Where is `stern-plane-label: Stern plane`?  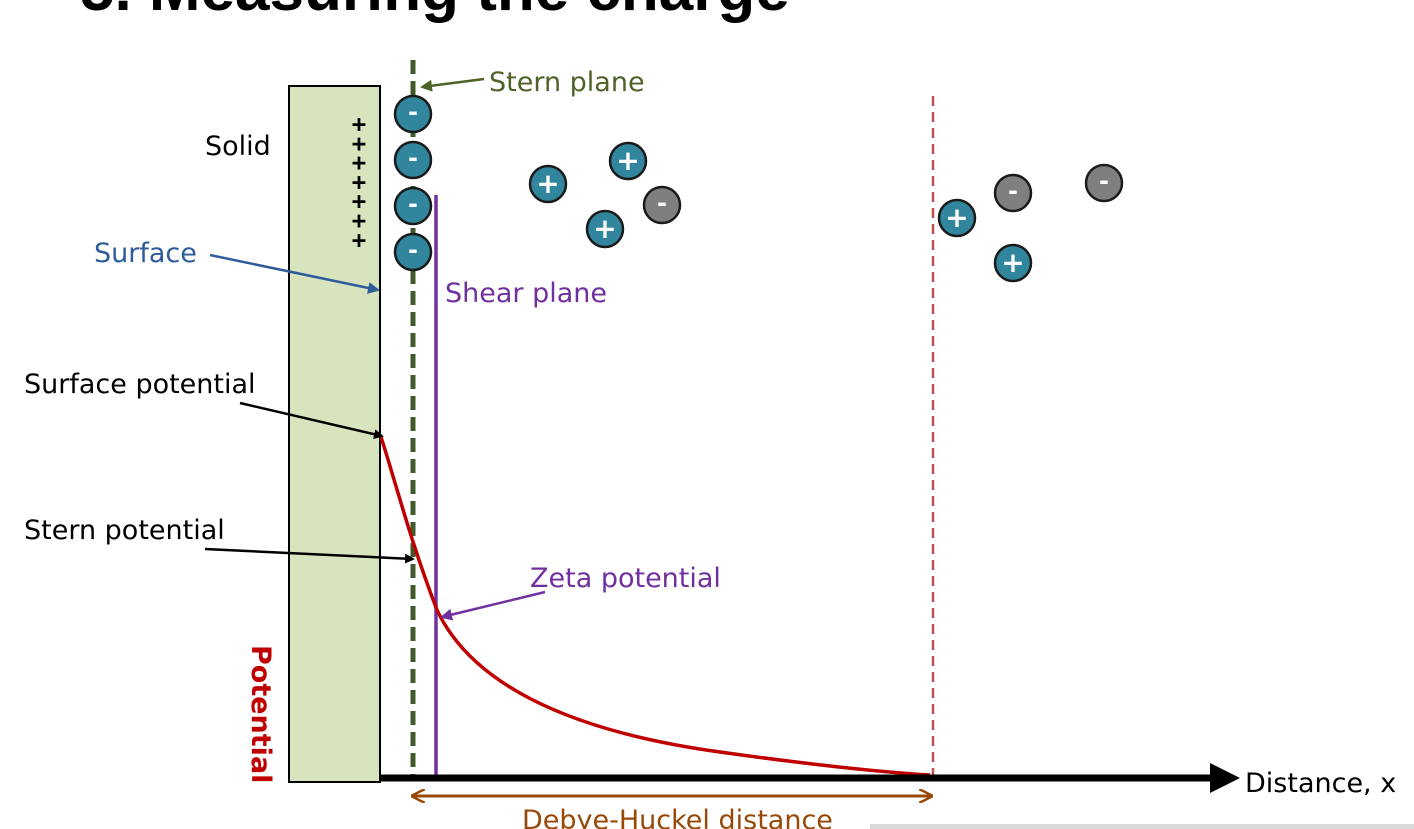
stern-plane-label: Stern plane is located at coordinates (567, 82).